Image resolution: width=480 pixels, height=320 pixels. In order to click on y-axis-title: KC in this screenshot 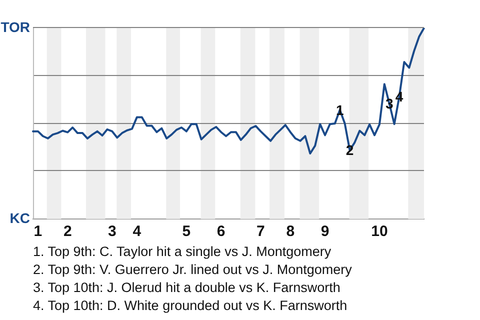, I will do `click(20, 218)`.